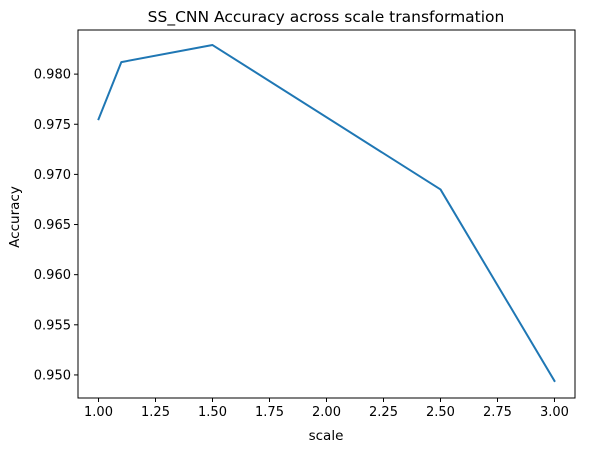 Image resolution: width=609 pixels, height=450 pixels. Describe the element at coordinates (212, 412) in the screenshot. I see `x-tick-label-2: 1.50` at that location.